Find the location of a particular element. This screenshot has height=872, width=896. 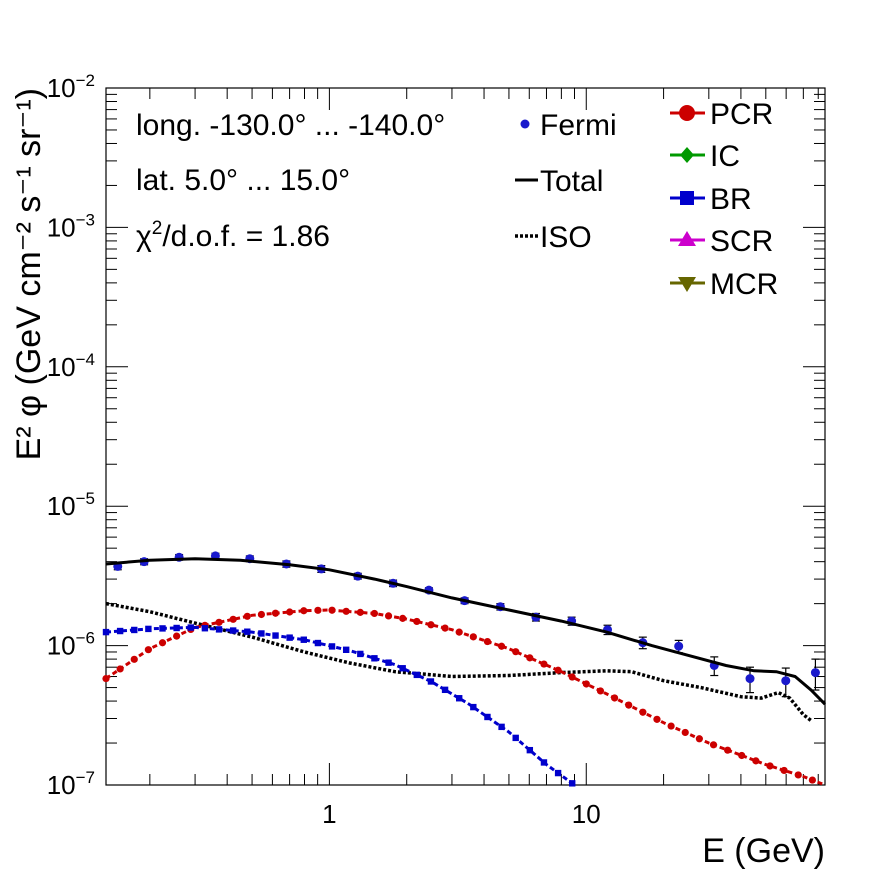

legend-label-fermi: Fermi is located at coordinates (578, 125).